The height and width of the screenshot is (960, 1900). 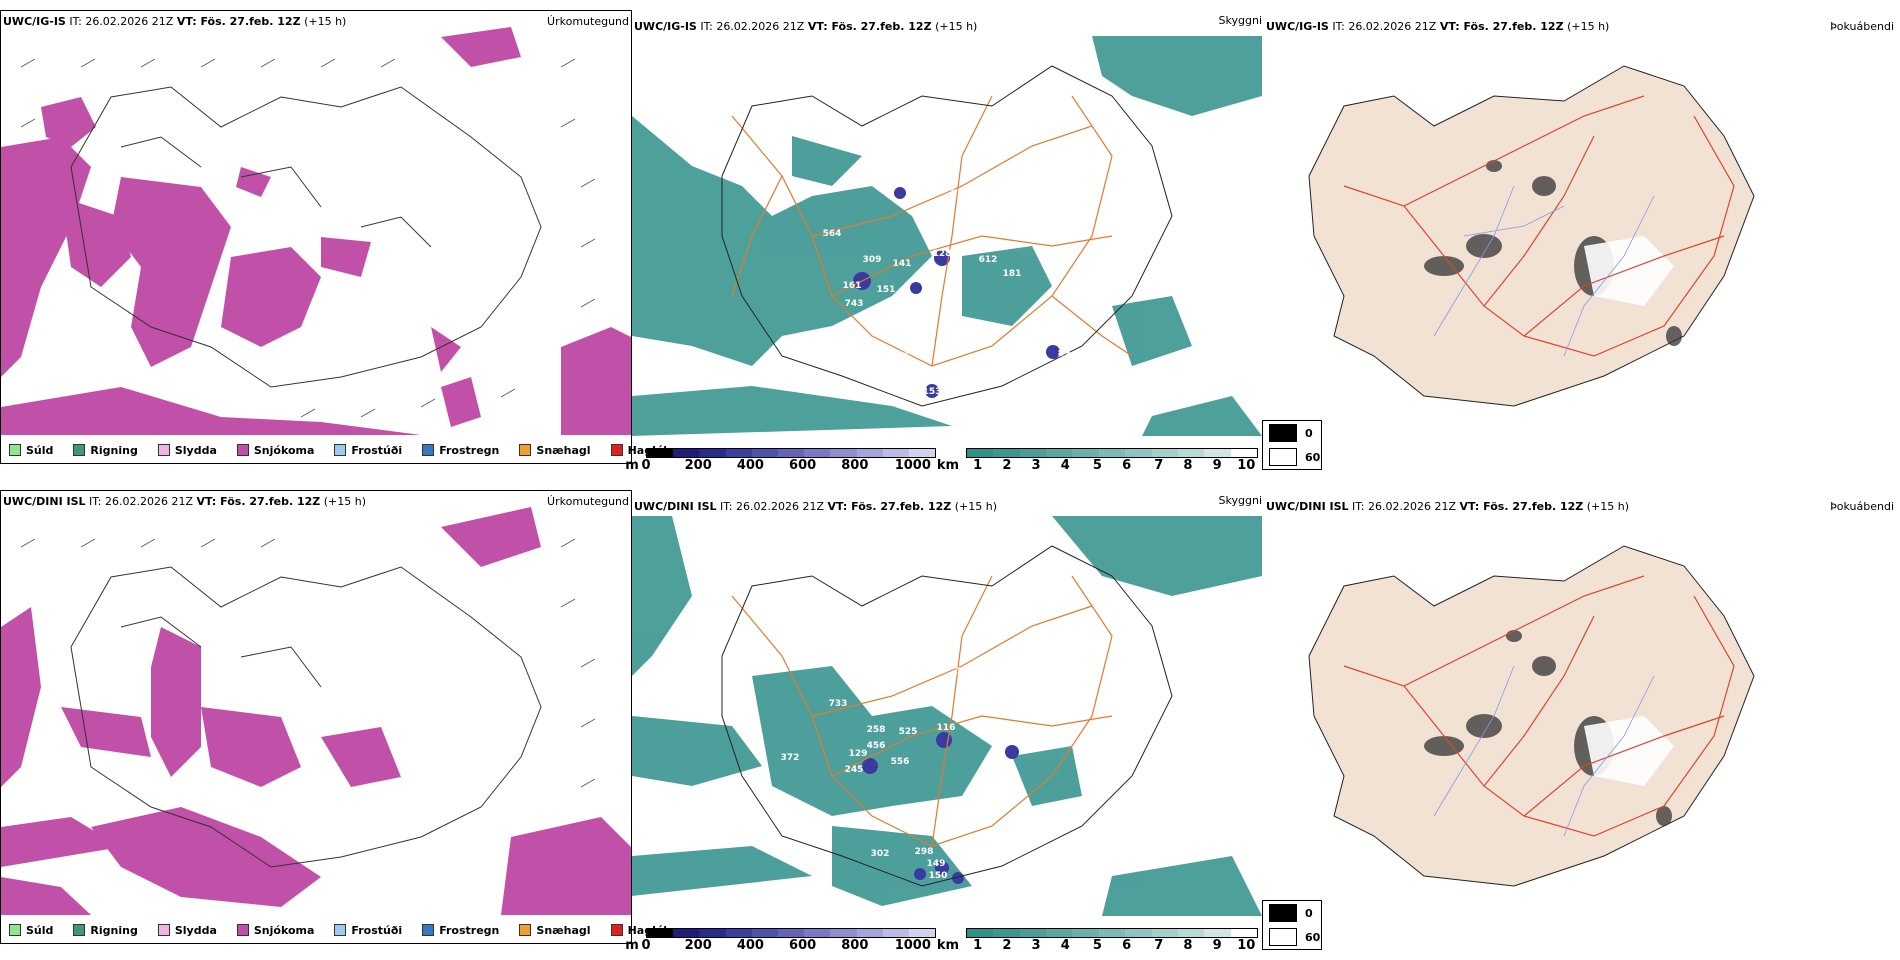 I want to click on cloud-label: 129, so click(x=858, y=754).